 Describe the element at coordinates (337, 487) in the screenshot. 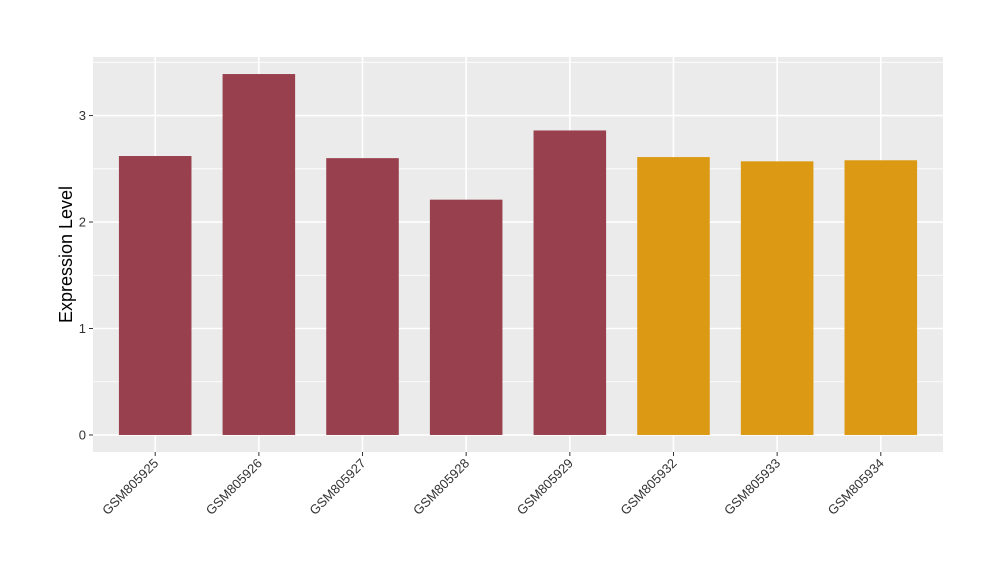

I see `x-tick-label: GSM805927` at that location.